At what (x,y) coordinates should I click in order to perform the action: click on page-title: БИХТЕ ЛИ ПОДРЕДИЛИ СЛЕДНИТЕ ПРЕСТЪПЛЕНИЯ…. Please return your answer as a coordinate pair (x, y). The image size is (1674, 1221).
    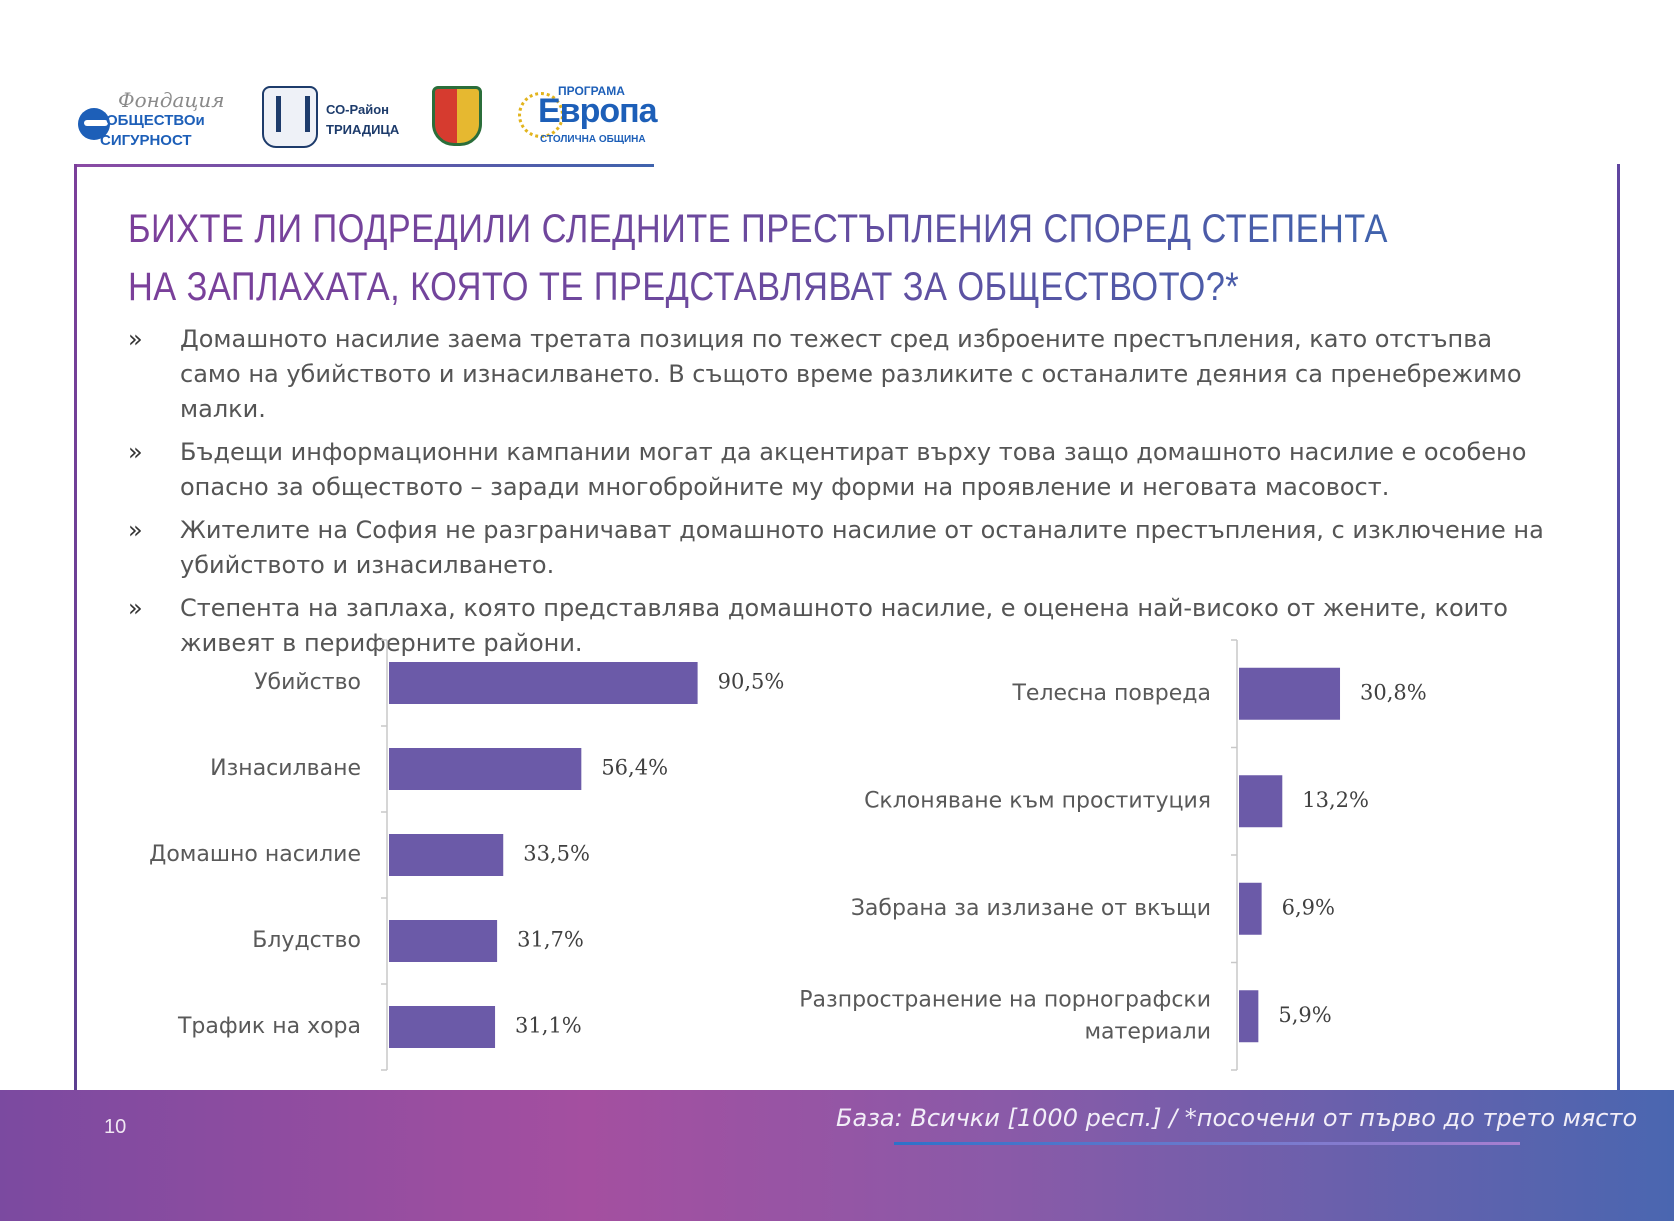
    Looking at the image, I should click on (764, 258).